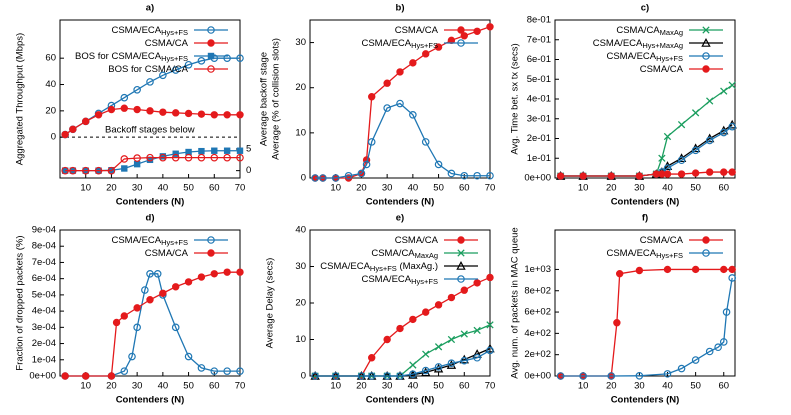 The height and width of the screenshot is (415, 791). What do you see at coordinates (649, 31) in the screenshot?
I see `legend-label: CSMA/CAMaxAg` at bounding box center [649, 31].